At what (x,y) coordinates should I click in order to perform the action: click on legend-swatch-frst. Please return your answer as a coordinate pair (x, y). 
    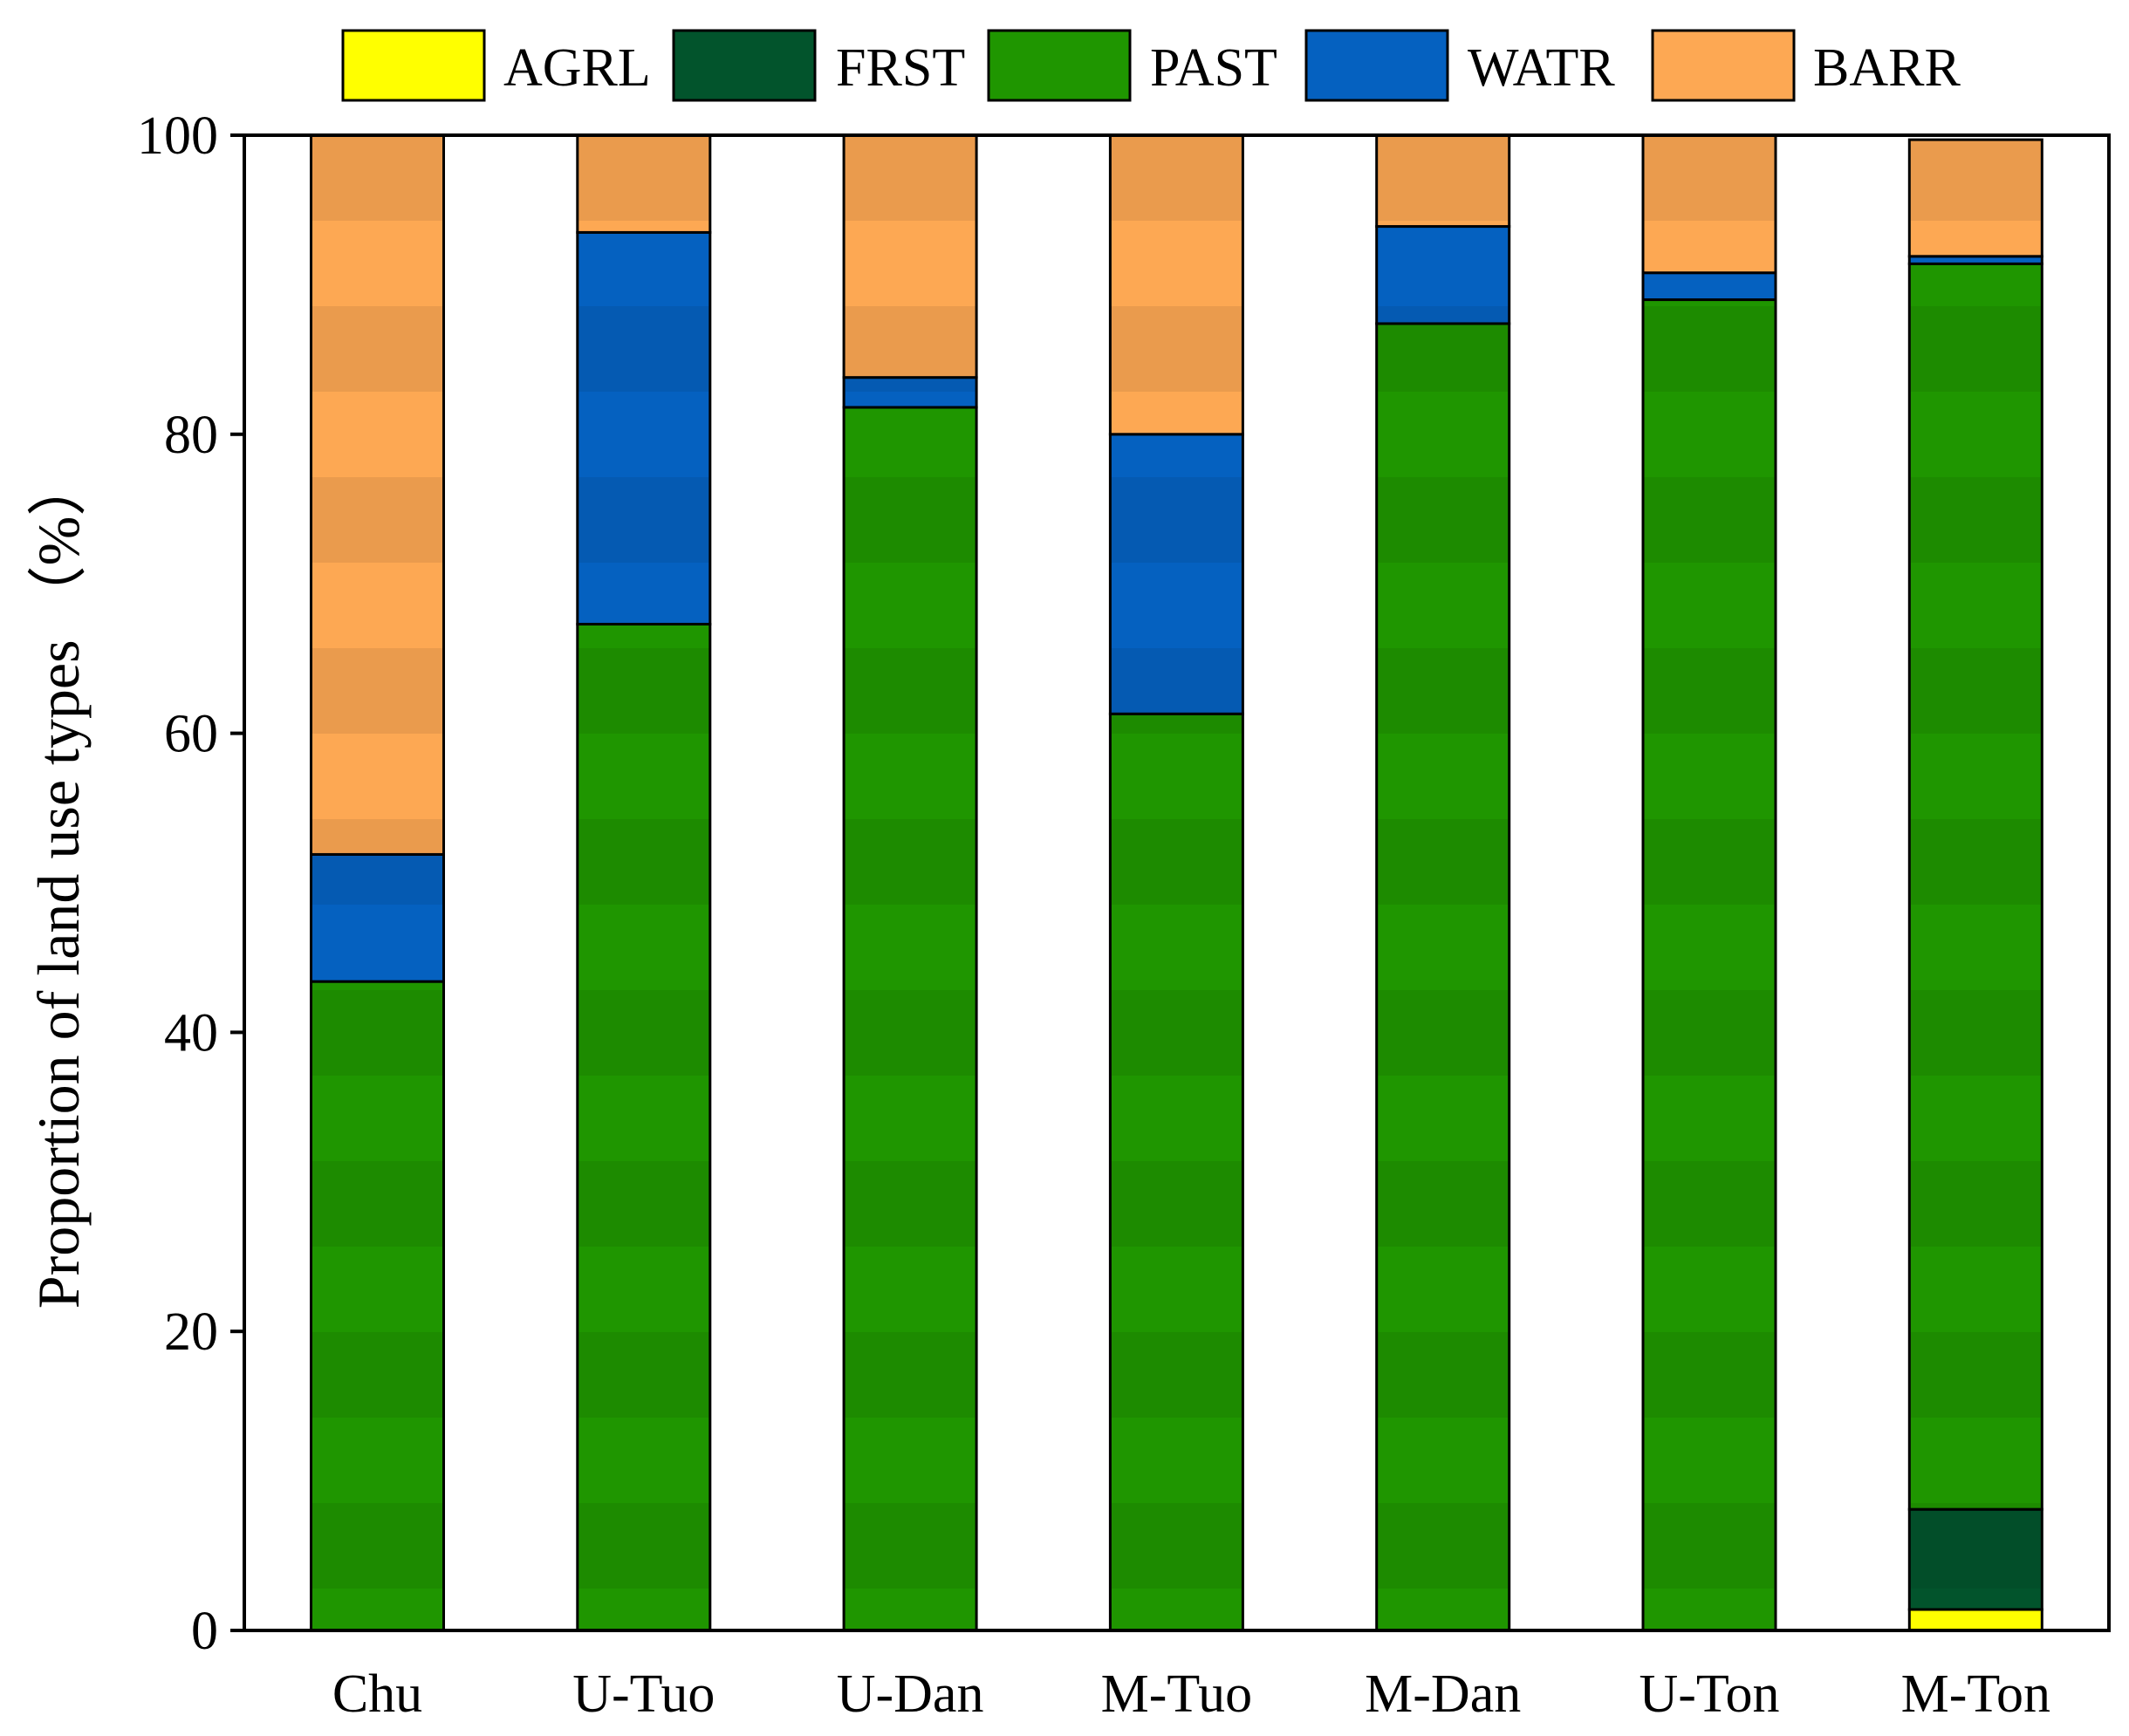
    Looking at the image, I should click on (744, 65).